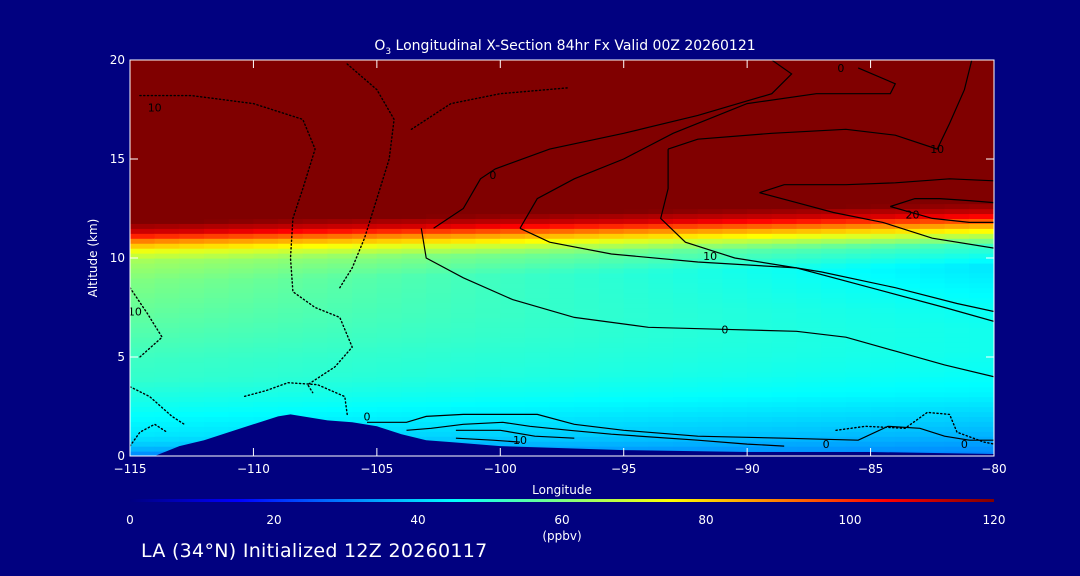 The height and width of the screenshot is (576, 1080). Describe the element at coordinates (490, 108) in the screenshot. I see `contour-line` at that location.